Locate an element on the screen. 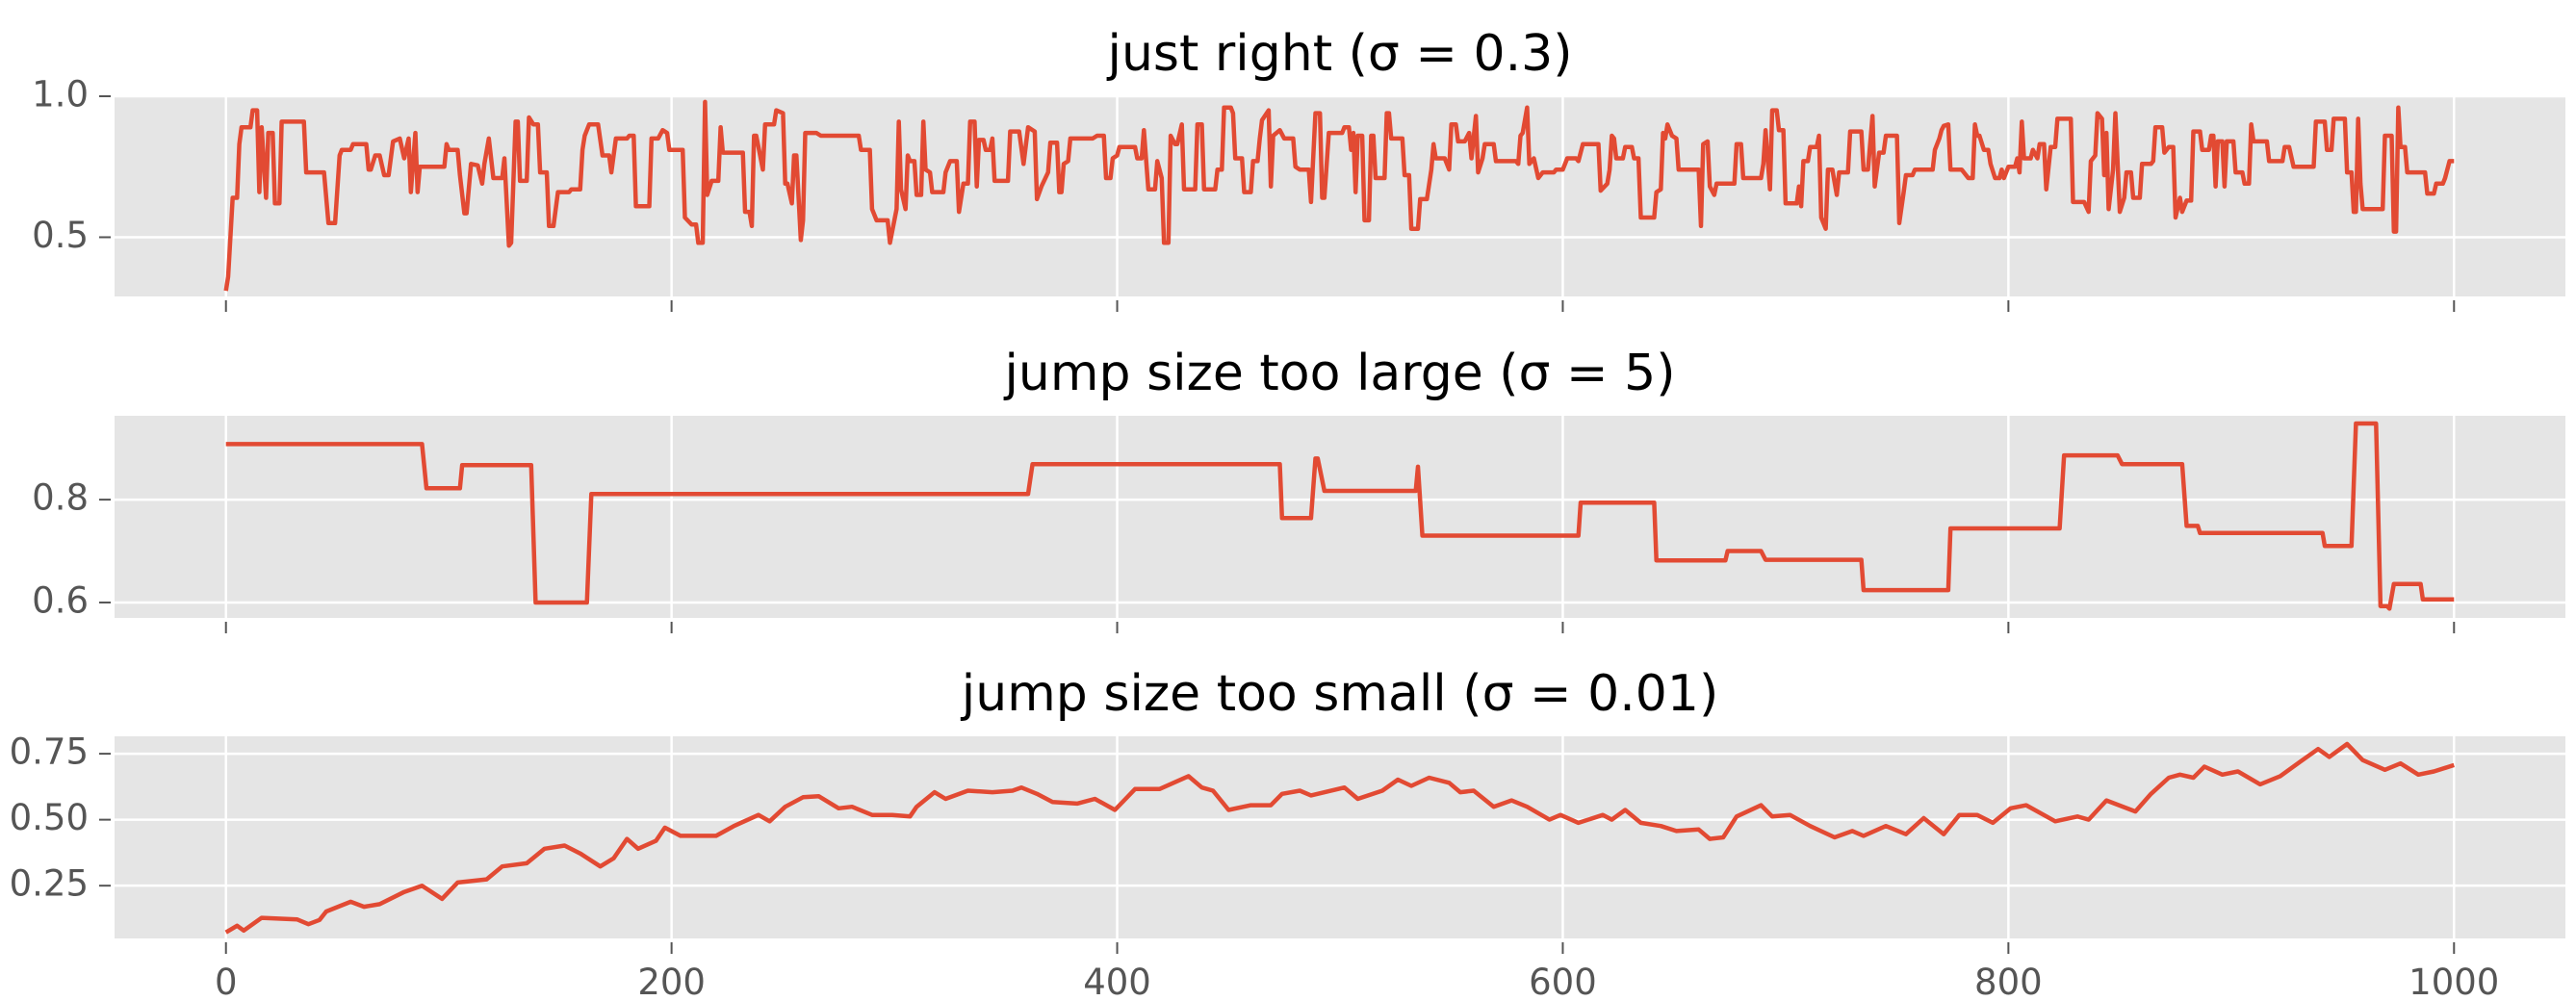  subplot-title: jump size too small (σ = 0.01) is located at coordinates (1340, 694).